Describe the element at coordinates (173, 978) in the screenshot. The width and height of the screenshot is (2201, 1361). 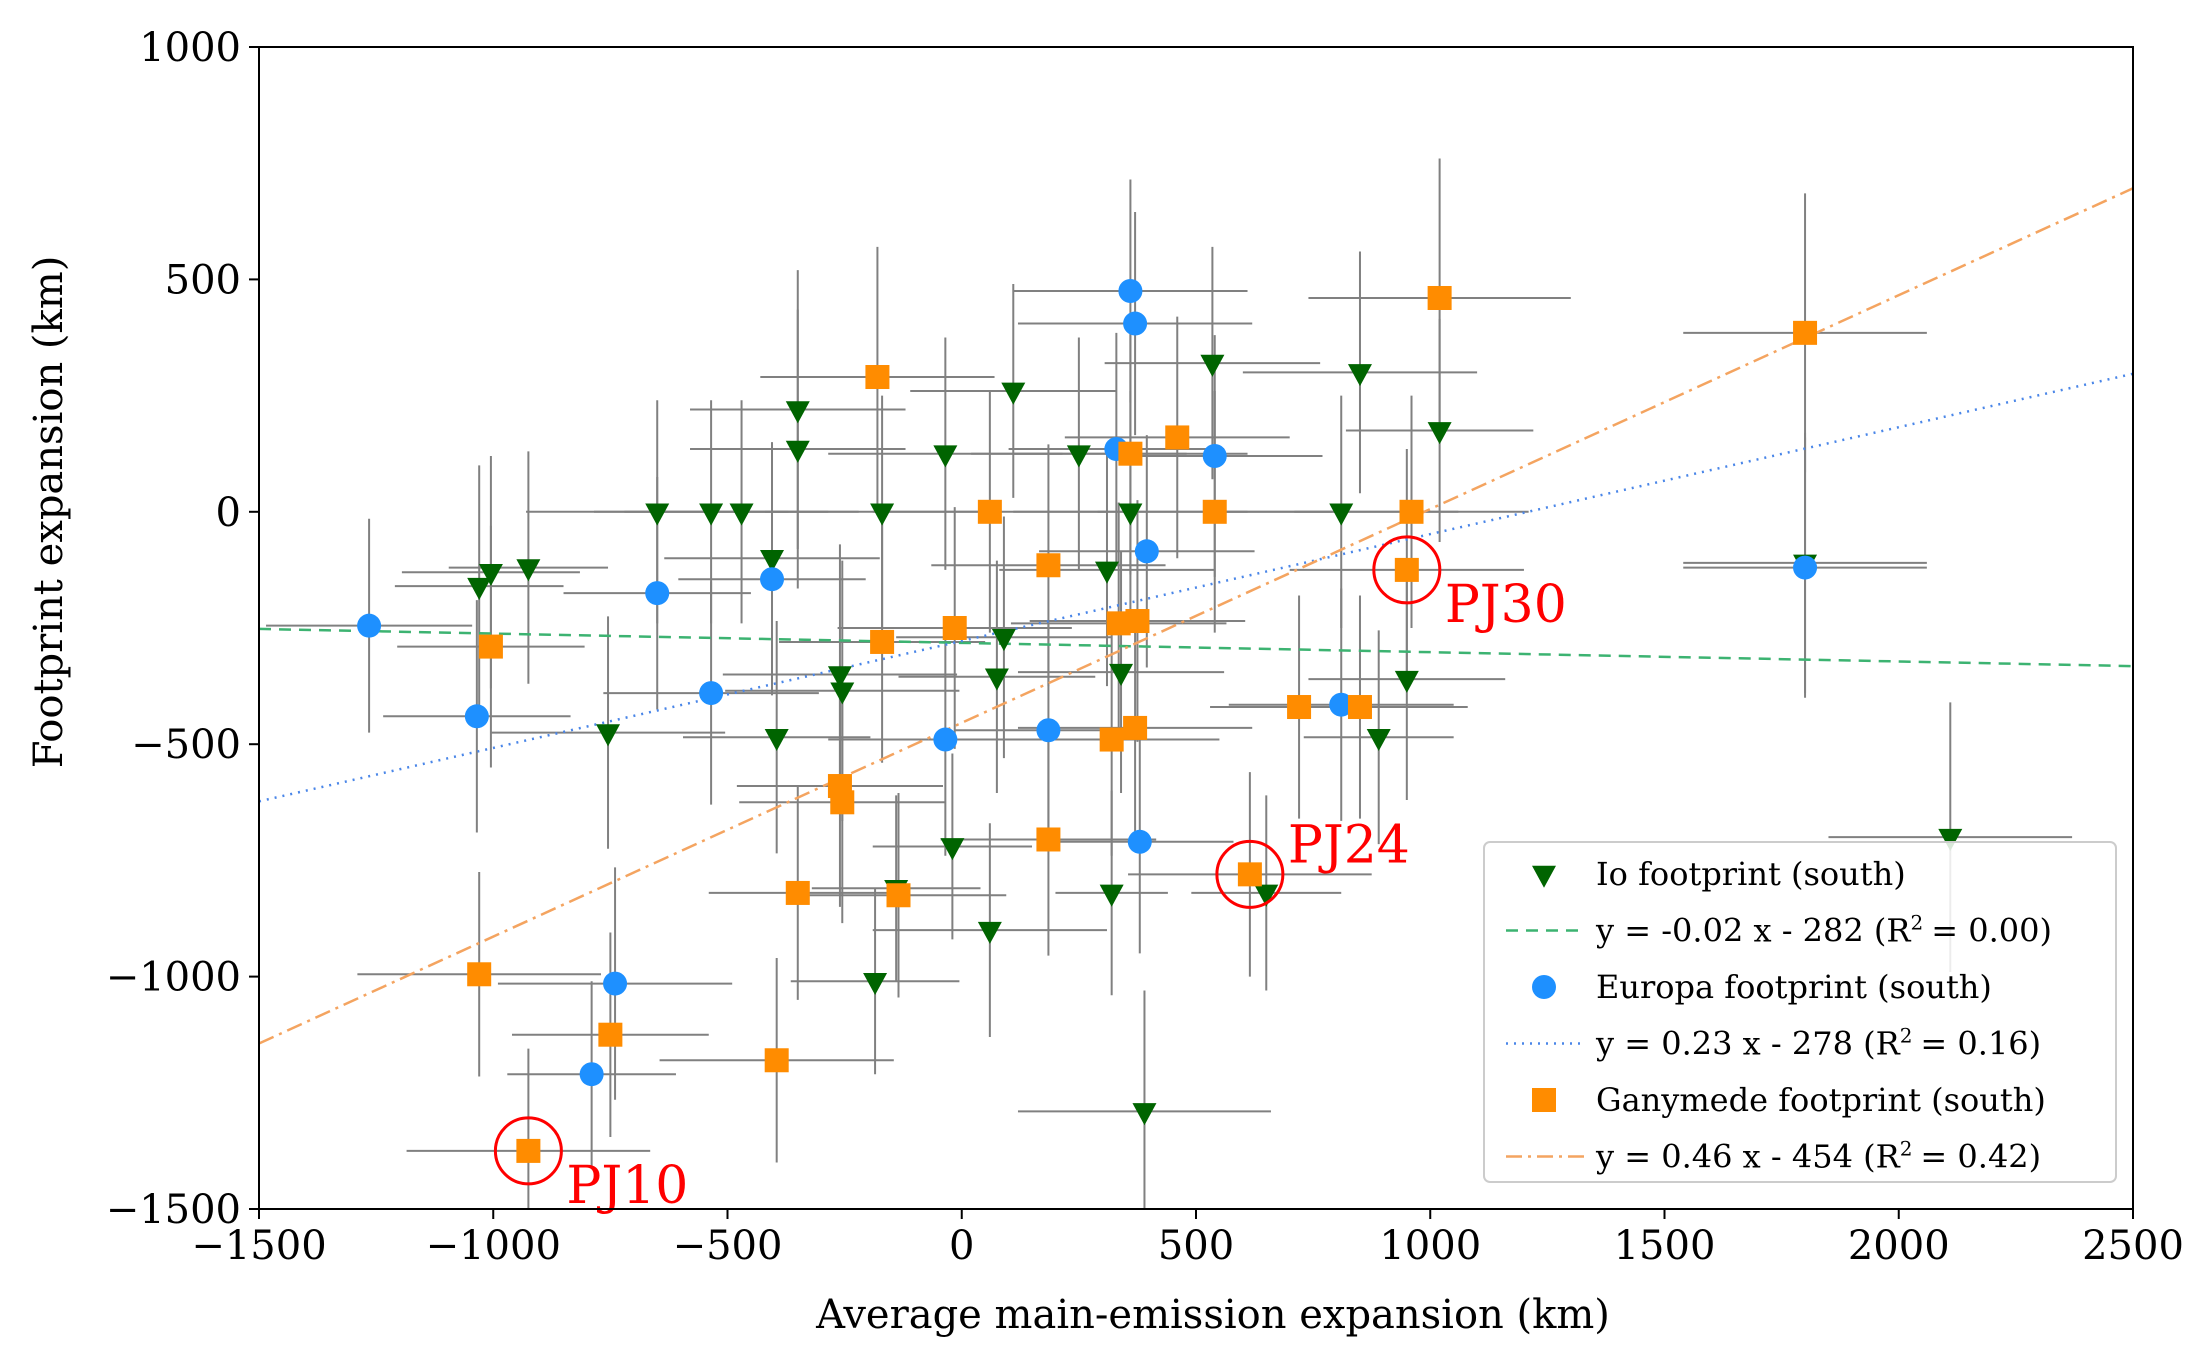
I see `y-tick-label: −1000` at that location.